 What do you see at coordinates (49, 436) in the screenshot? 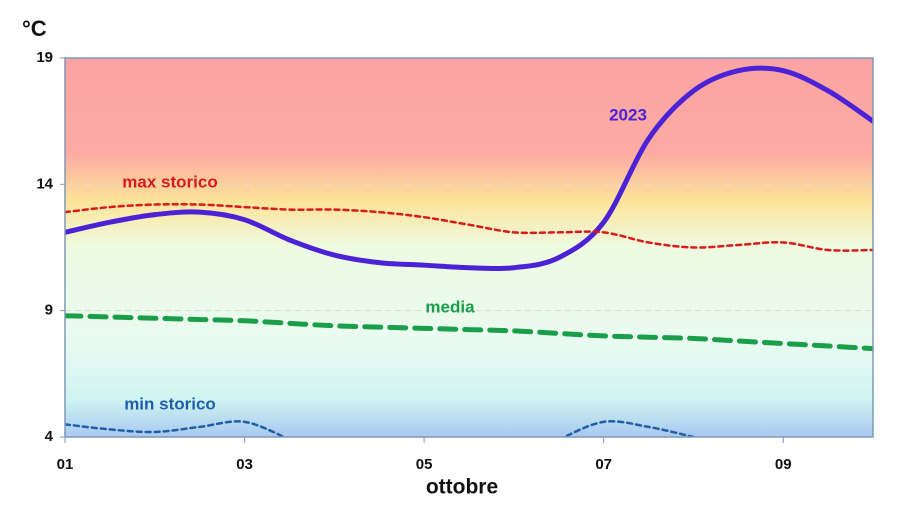
I see `y-tick-label: 4` at bounding box center [49, 436].